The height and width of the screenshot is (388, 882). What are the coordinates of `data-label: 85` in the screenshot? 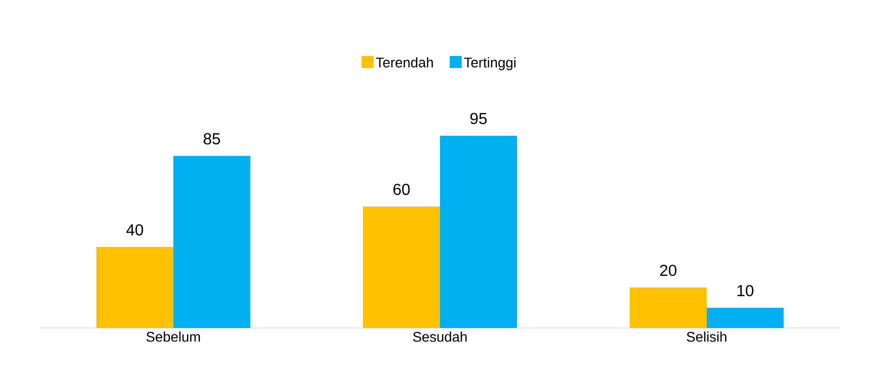 It's located at (212, 138).